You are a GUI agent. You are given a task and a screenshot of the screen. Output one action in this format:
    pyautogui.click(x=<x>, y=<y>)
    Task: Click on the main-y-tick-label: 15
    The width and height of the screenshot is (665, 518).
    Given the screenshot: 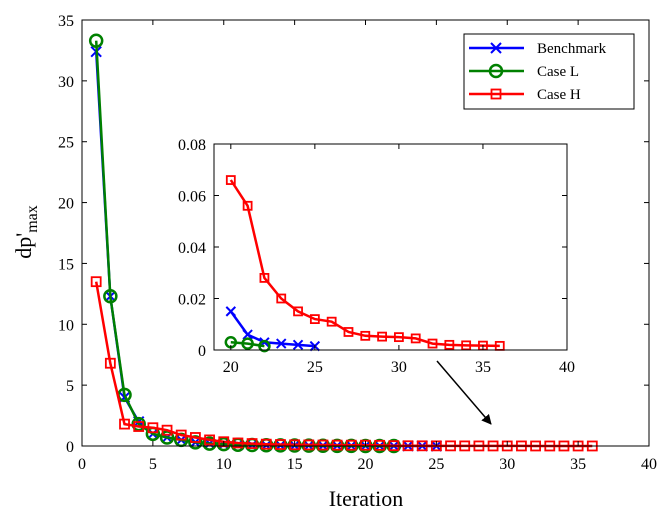 What is the action you would take?
    pyautogui.click(x=66, y=264)
    